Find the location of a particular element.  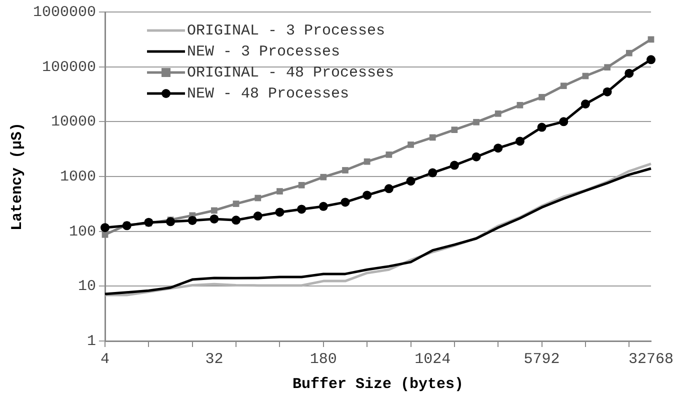

x-tick-label: 1024 is located at coordinates (432, 359).